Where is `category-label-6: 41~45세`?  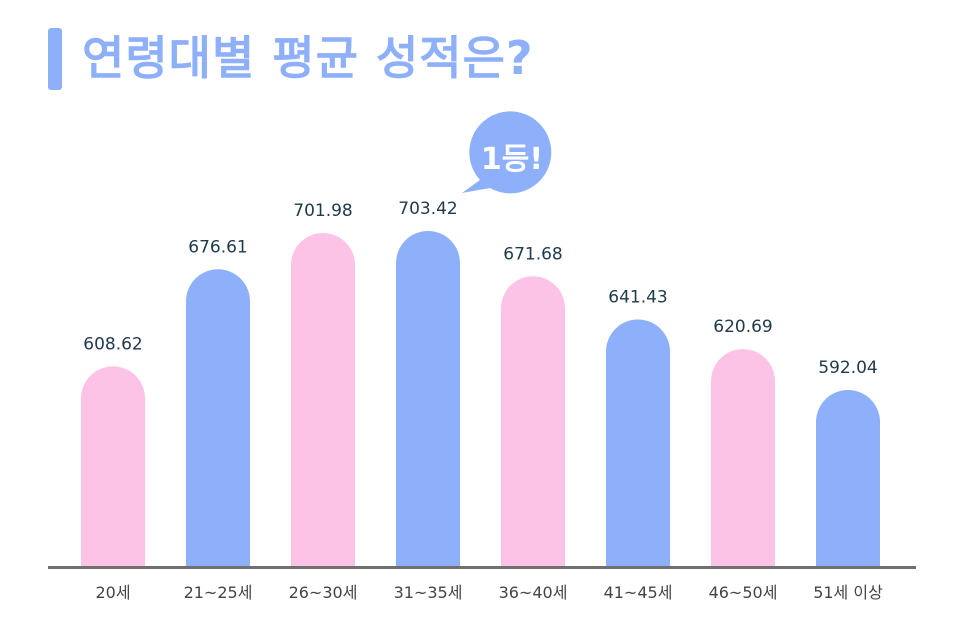 category-label-6: 41~45세 is located at coordinates (638, 592).